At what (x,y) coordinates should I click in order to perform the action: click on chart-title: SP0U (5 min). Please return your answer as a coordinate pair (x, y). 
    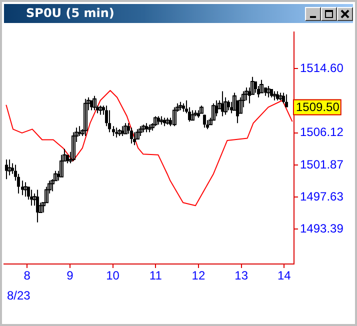
    Looking at the image, I should click on (70, 13).